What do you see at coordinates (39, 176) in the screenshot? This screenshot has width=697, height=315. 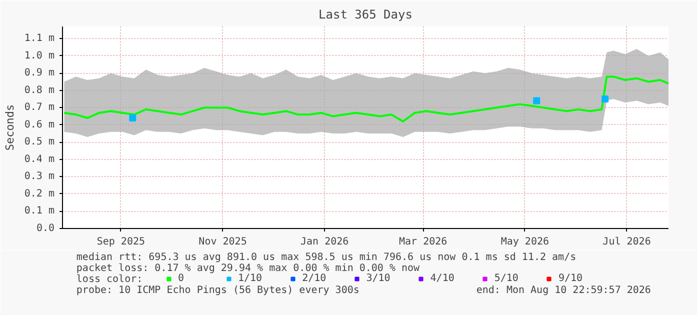 I see `y-tick-label: 0.3 m` at bounding box center [39, 176].